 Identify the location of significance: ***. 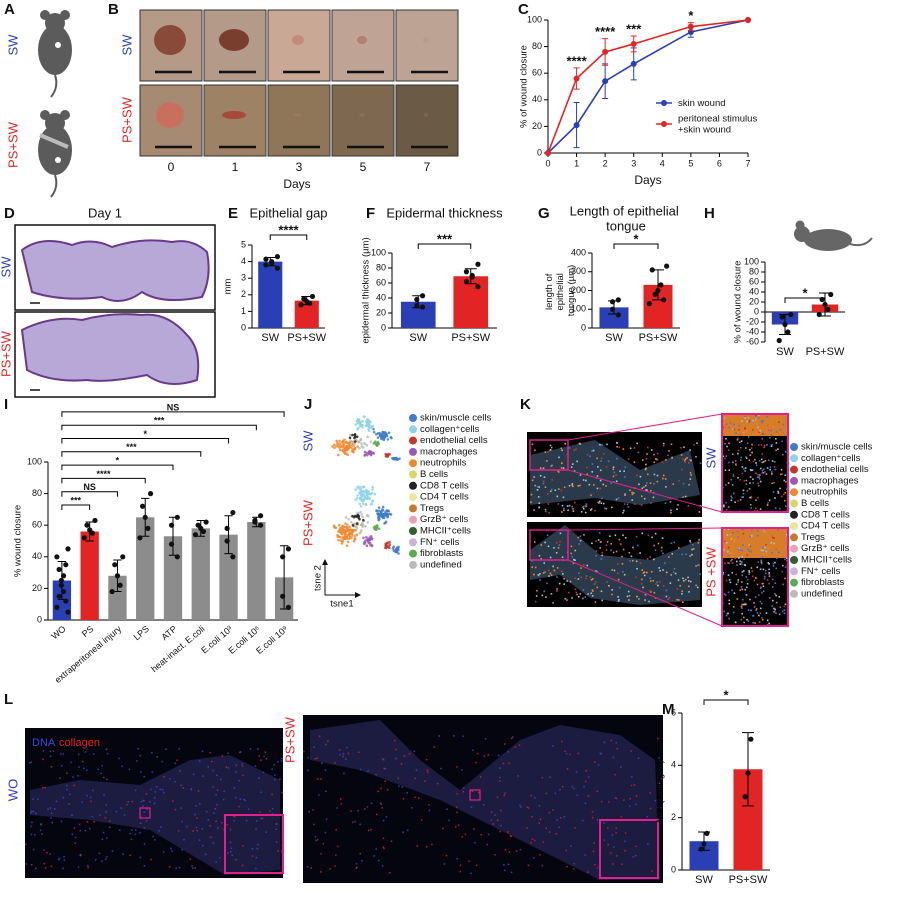
(634, 28).